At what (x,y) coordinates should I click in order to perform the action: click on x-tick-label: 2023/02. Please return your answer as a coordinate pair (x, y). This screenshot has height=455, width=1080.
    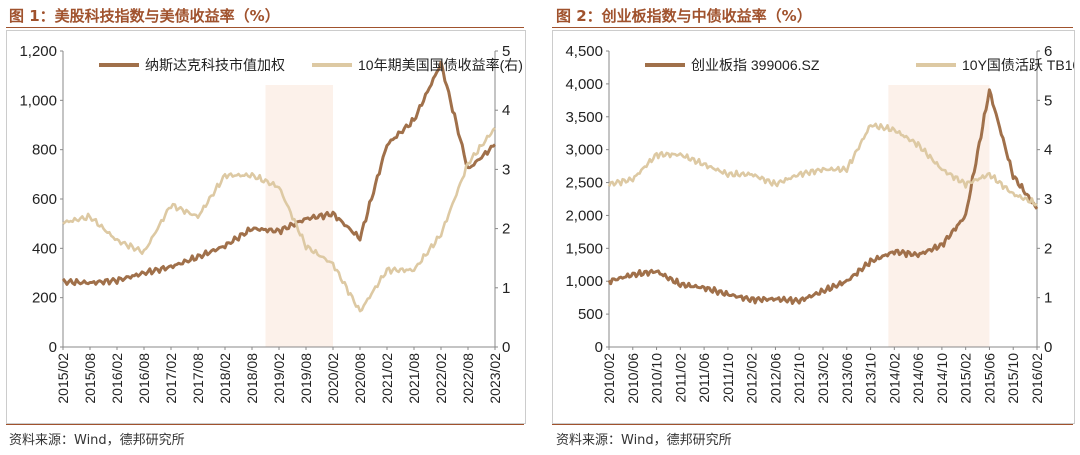
    Looking at the image, I should click on (495, 378).